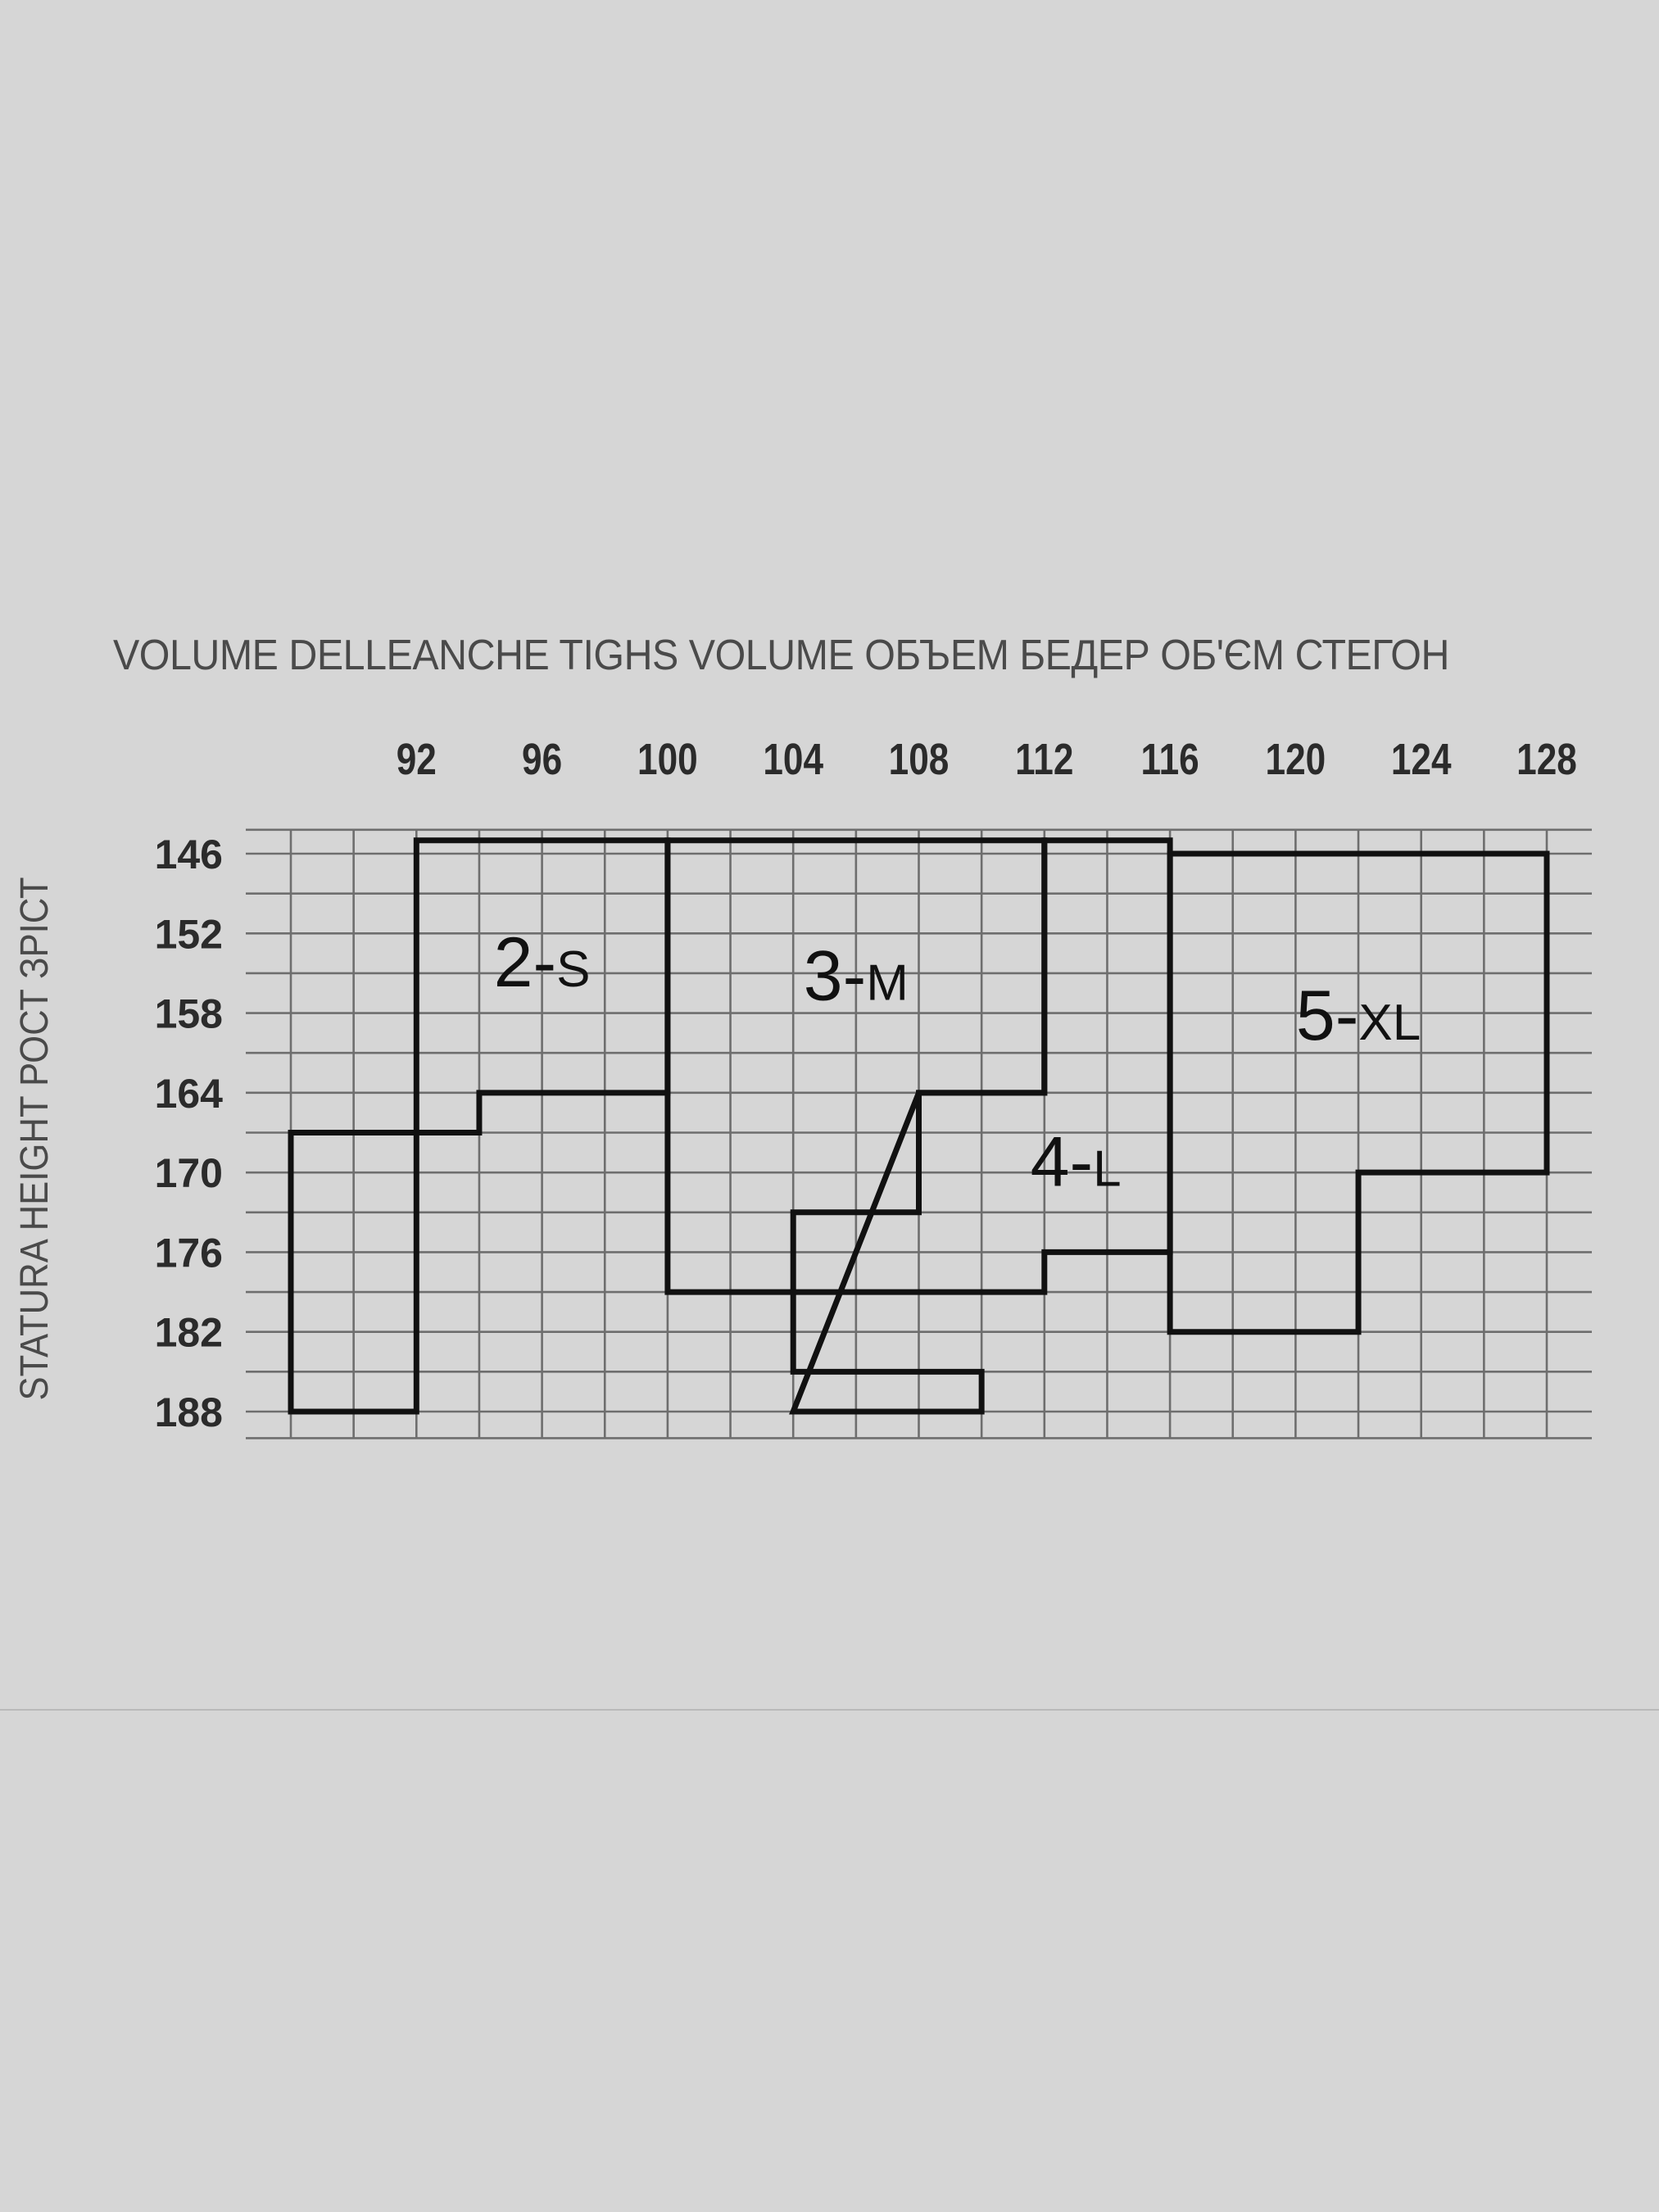 The image size is (1659, 2212). What do you see at coordinates (667, 759) in the screenshot?
I see `x-tick-label: 100` at bounding box center [667, 759].